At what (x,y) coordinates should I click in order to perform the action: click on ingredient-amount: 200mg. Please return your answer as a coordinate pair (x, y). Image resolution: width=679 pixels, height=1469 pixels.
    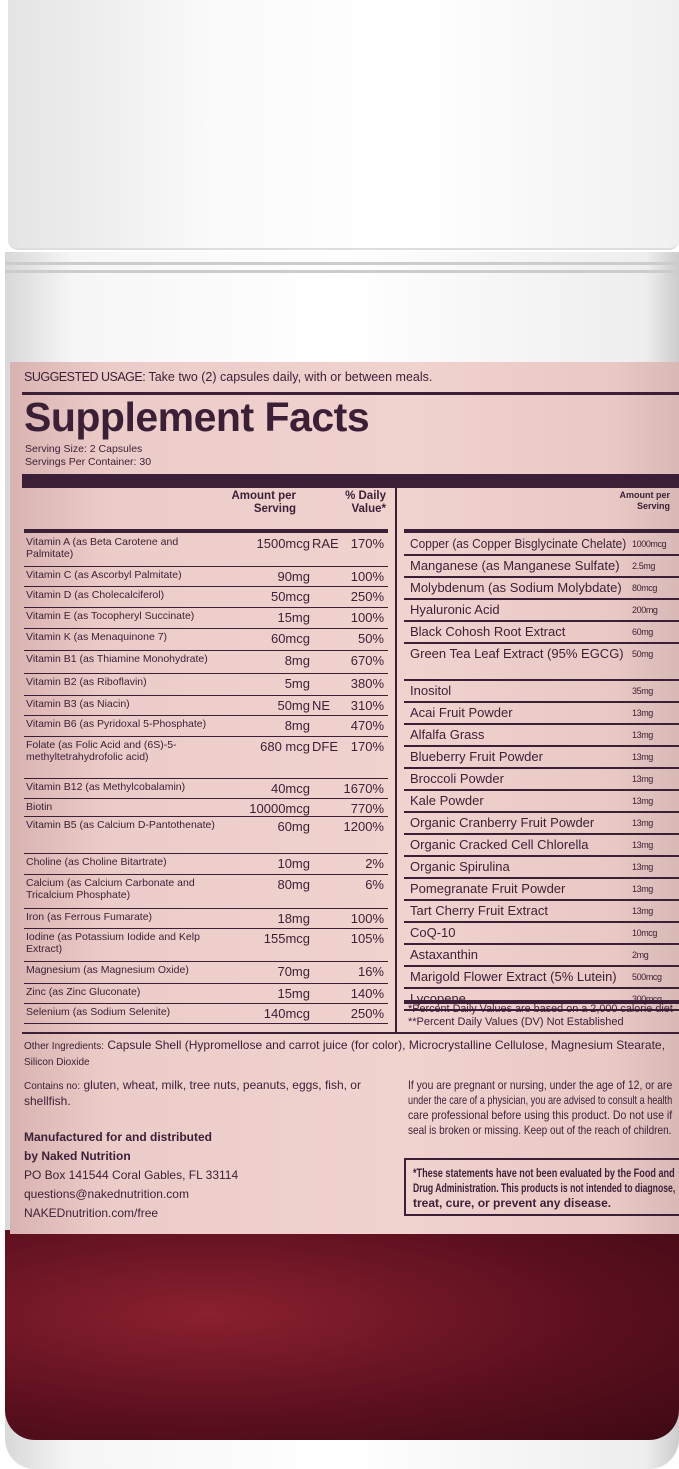
    Looking at the image, I should click on (645, 610).